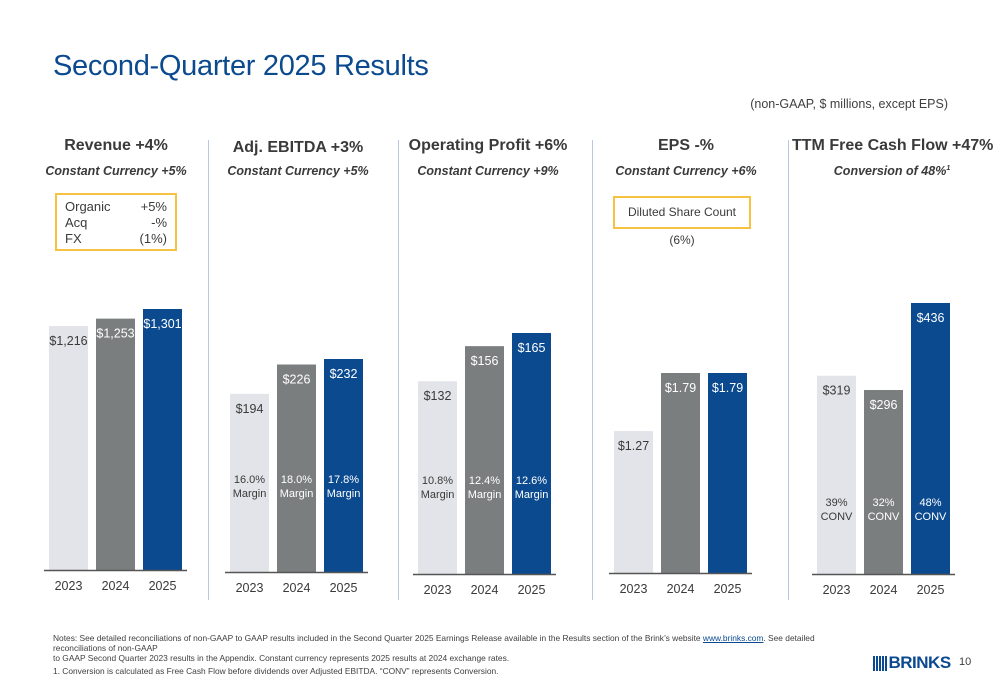 The image size is (1000, 685). Describe the element at coordinates (116, 239) in the screenshot. I see `breakdown-row-fx: FX (1%)` at that location.